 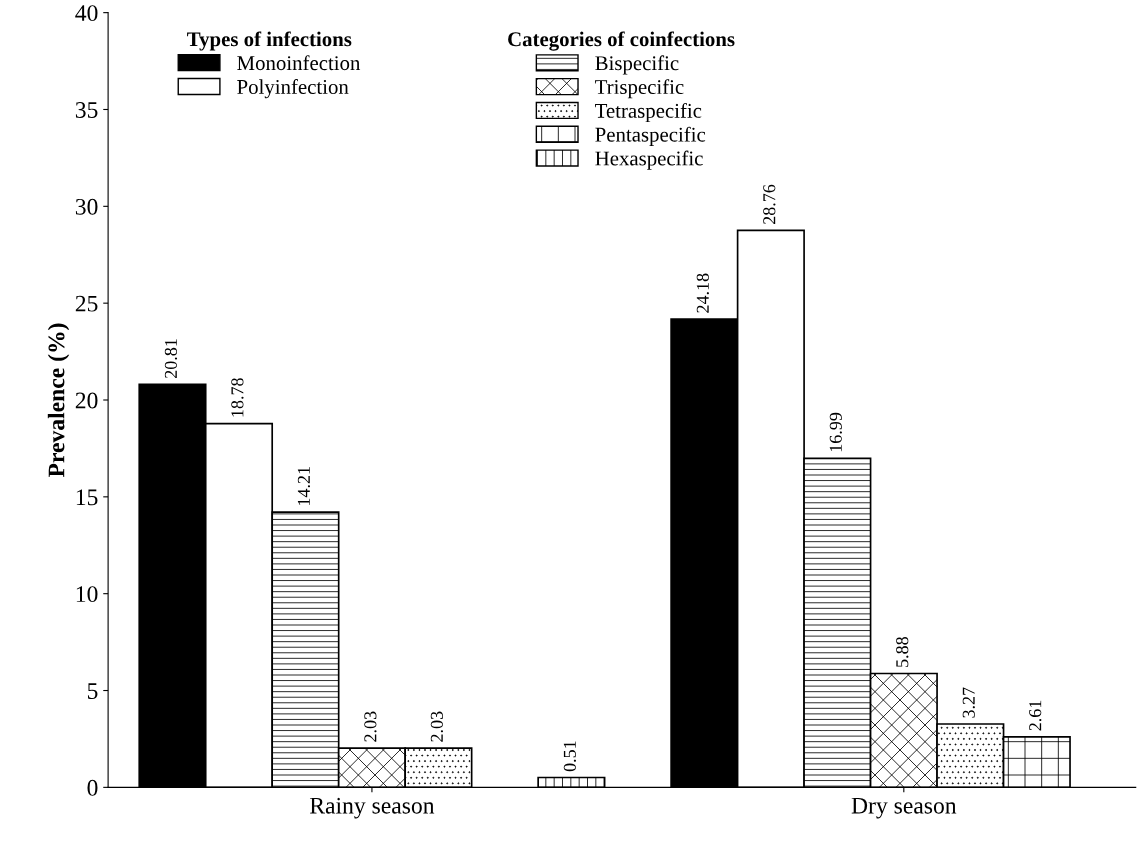 I want to click on legend-label: Pentaspecific, so click(x=650, y=136).